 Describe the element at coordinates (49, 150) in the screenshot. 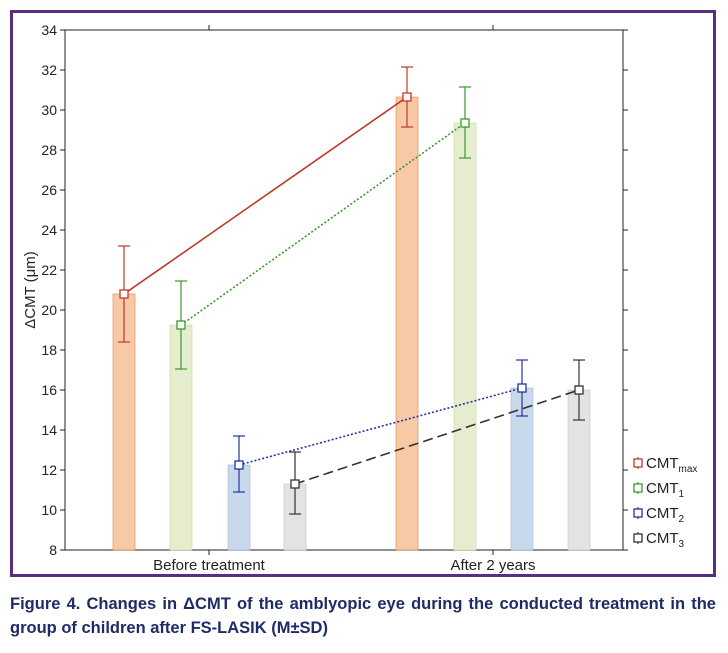

I see `y-tick-label: 28` at that location.